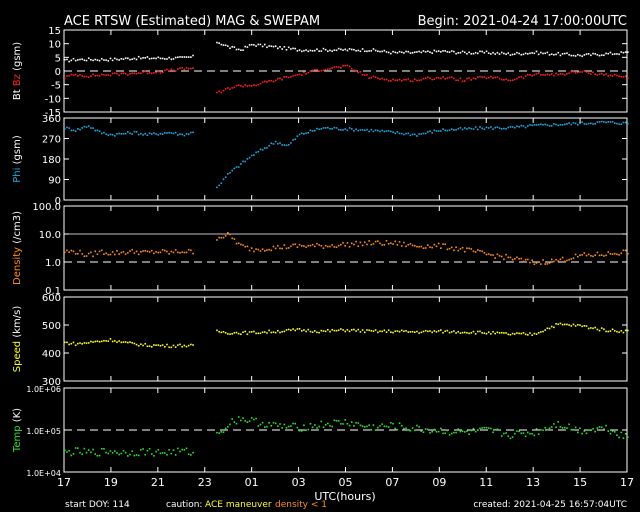 The width and height of the screenshot is (640, 512). Describe the element at coordinates (346, 154) in the screenshot. I see `series-phi` at that location.